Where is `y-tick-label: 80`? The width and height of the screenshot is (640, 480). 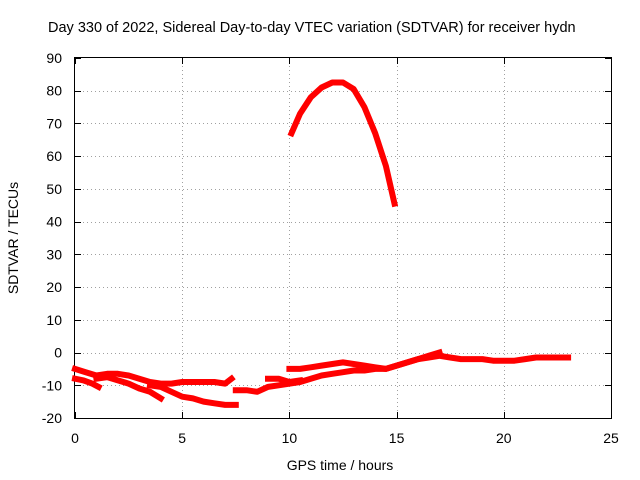 y-tick-label: 80 is located at coordinates (54, 91).